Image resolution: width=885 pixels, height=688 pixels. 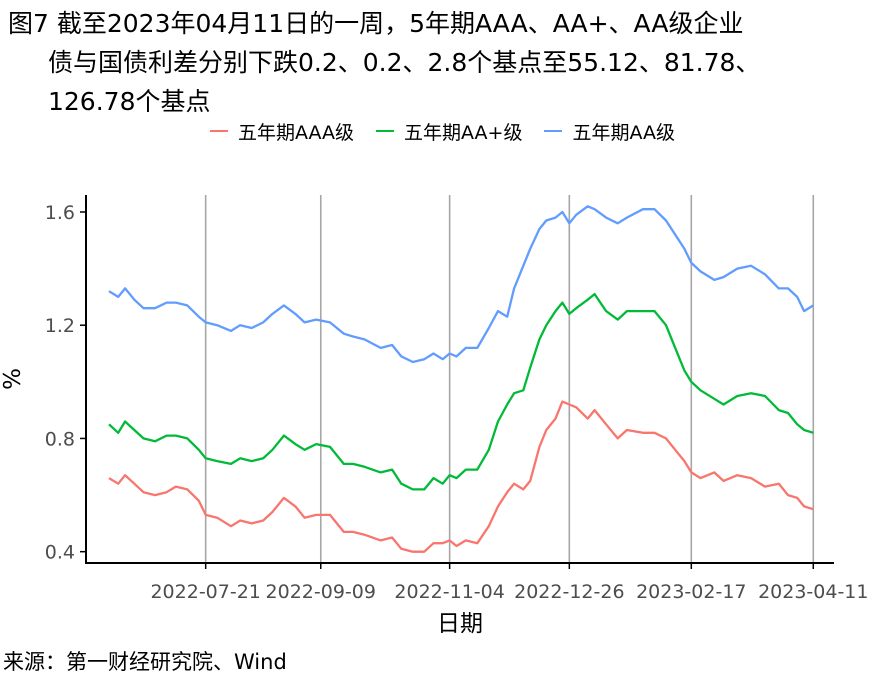 What do you see at coordinates (404, 62) in the screenshot?
I see `title-line-2: 债与国债利差分别下跌0.2、0.2、2.8个基点至55.12、81.78、` at bounding box center [404, 62].